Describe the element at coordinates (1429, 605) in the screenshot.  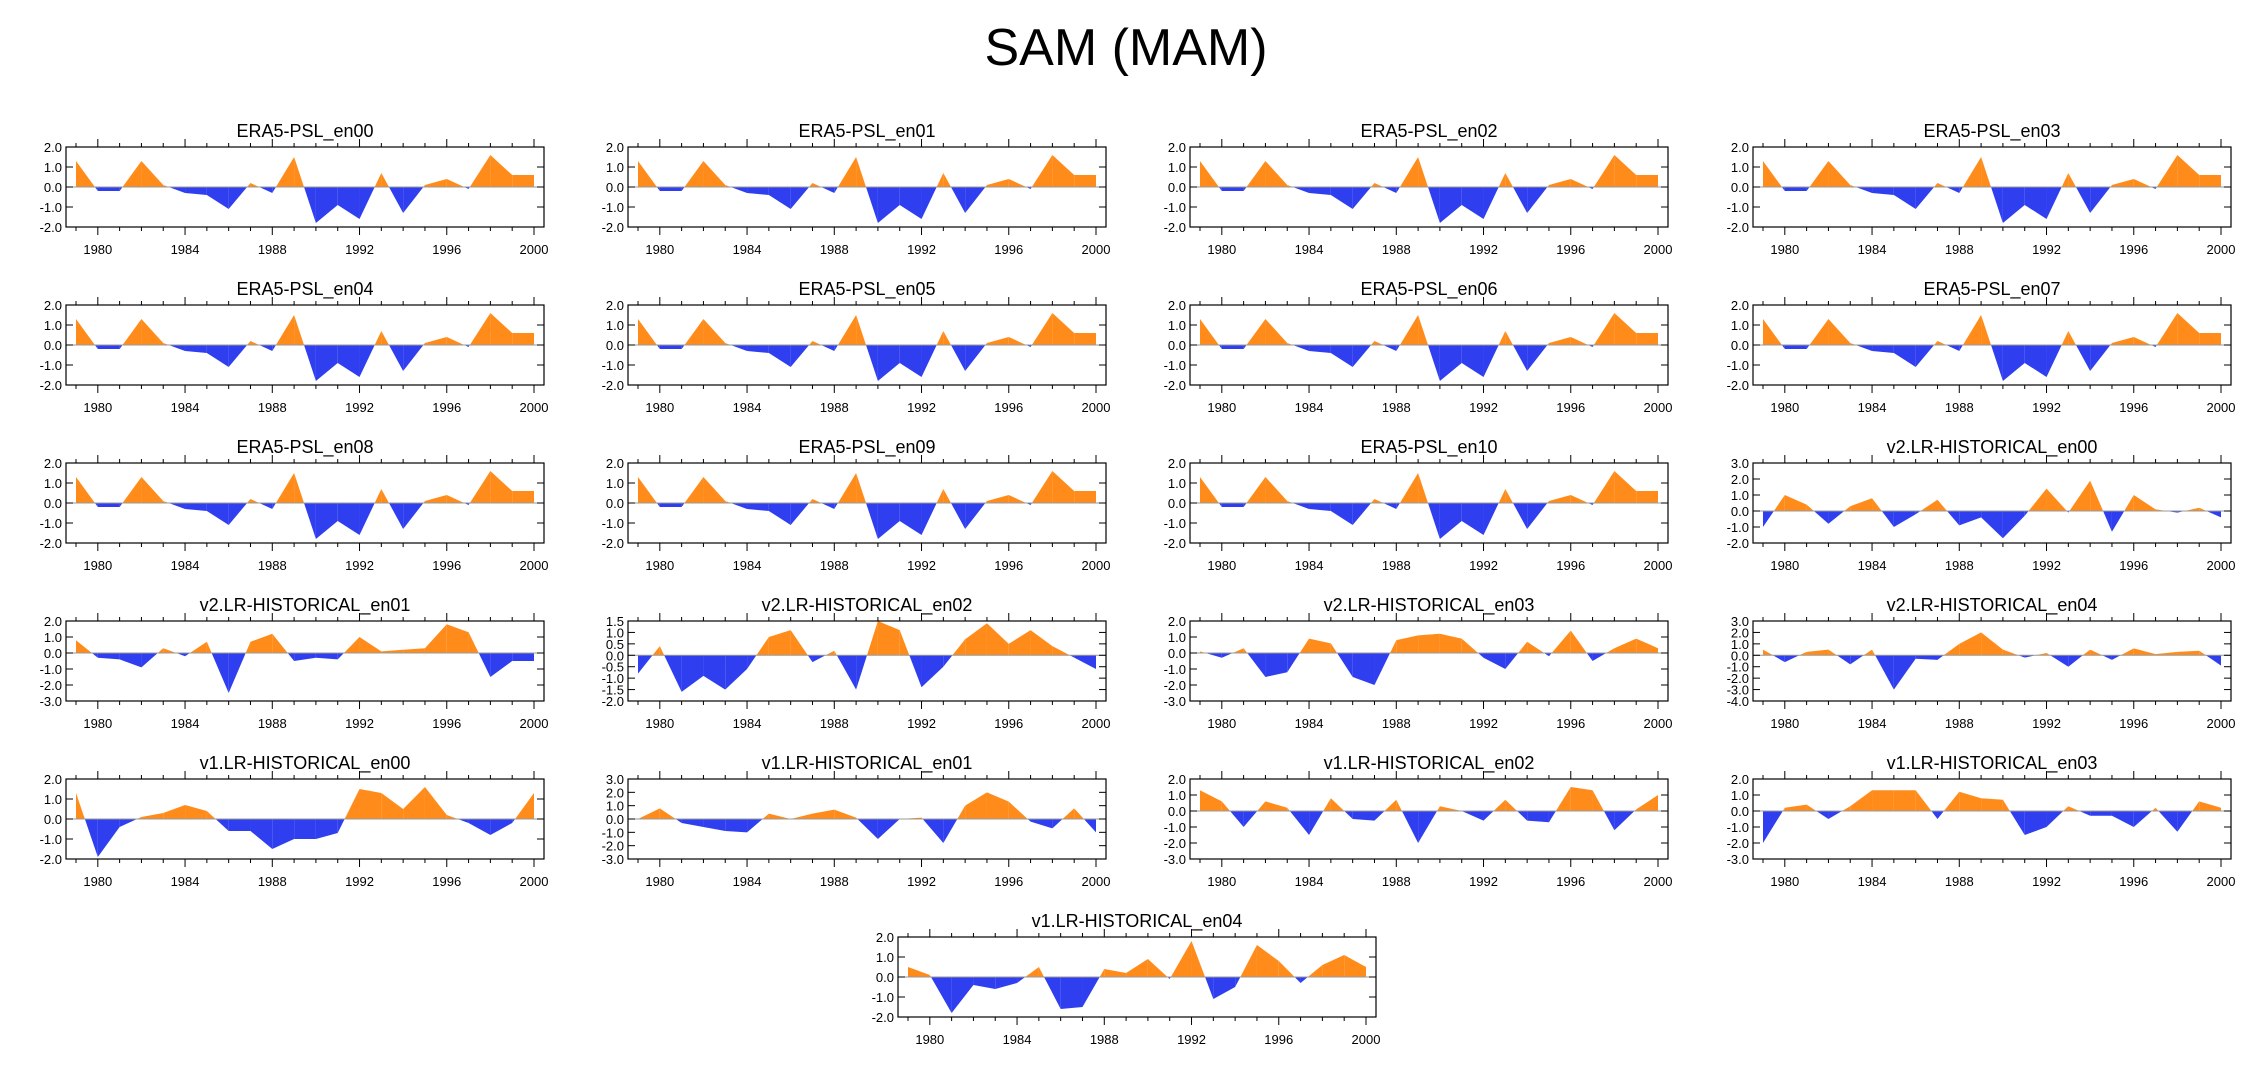
I see `panel-title: v2.LR-HISTORICAL_en03` at that location.